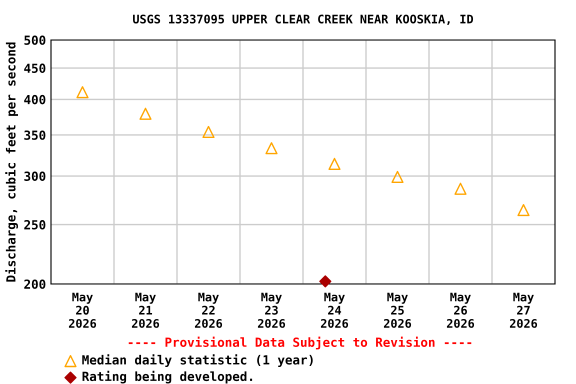  What do you see at coordinates (272, 310) in the screenshot?
I see `x-tick-label: May 23 2026` at bounding box center [272, 310].